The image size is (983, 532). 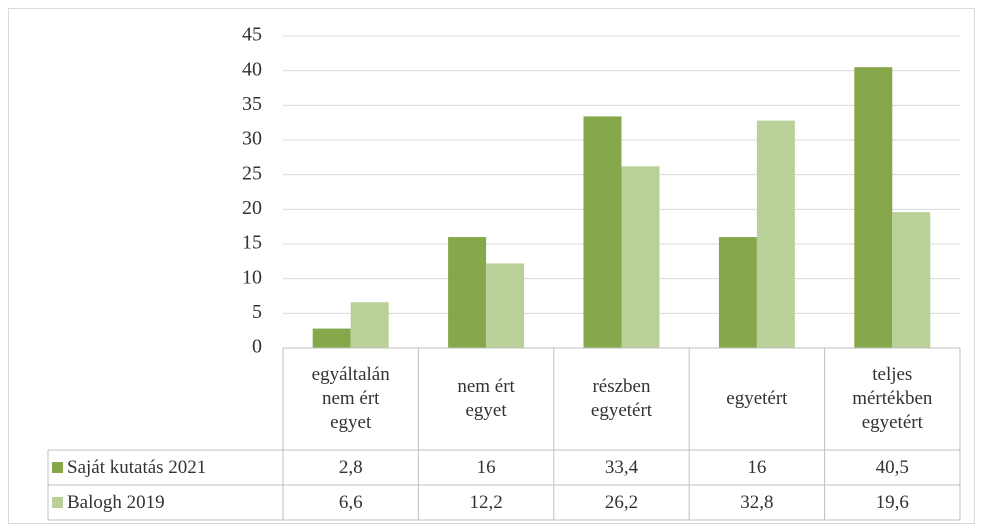 I want to click on table-value-text: 32,8, so click(x=757, y=502).